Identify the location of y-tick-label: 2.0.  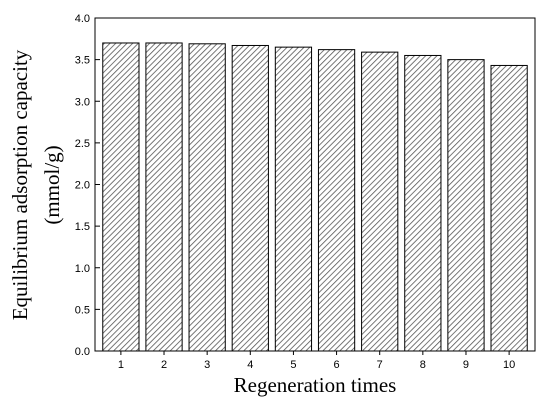
(82, 186).